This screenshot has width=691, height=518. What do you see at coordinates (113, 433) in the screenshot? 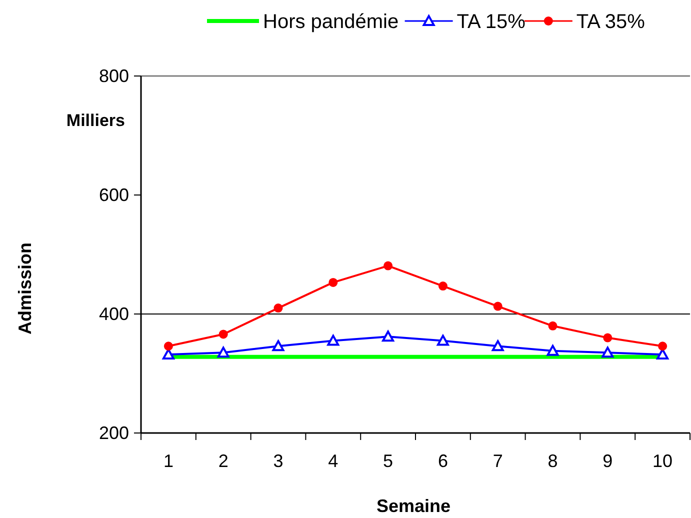
I see `y-tick-label: 200` at bounding box center [113, 433].